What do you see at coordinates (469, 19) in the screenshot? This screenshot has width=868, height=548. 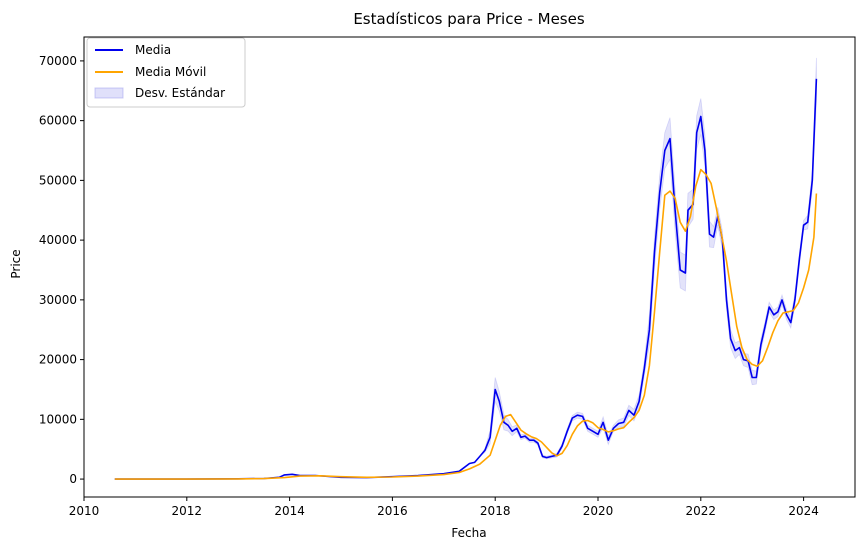 I see `chart-title: Estadísticos para Price - Meses` at bounding box center [469, 19].